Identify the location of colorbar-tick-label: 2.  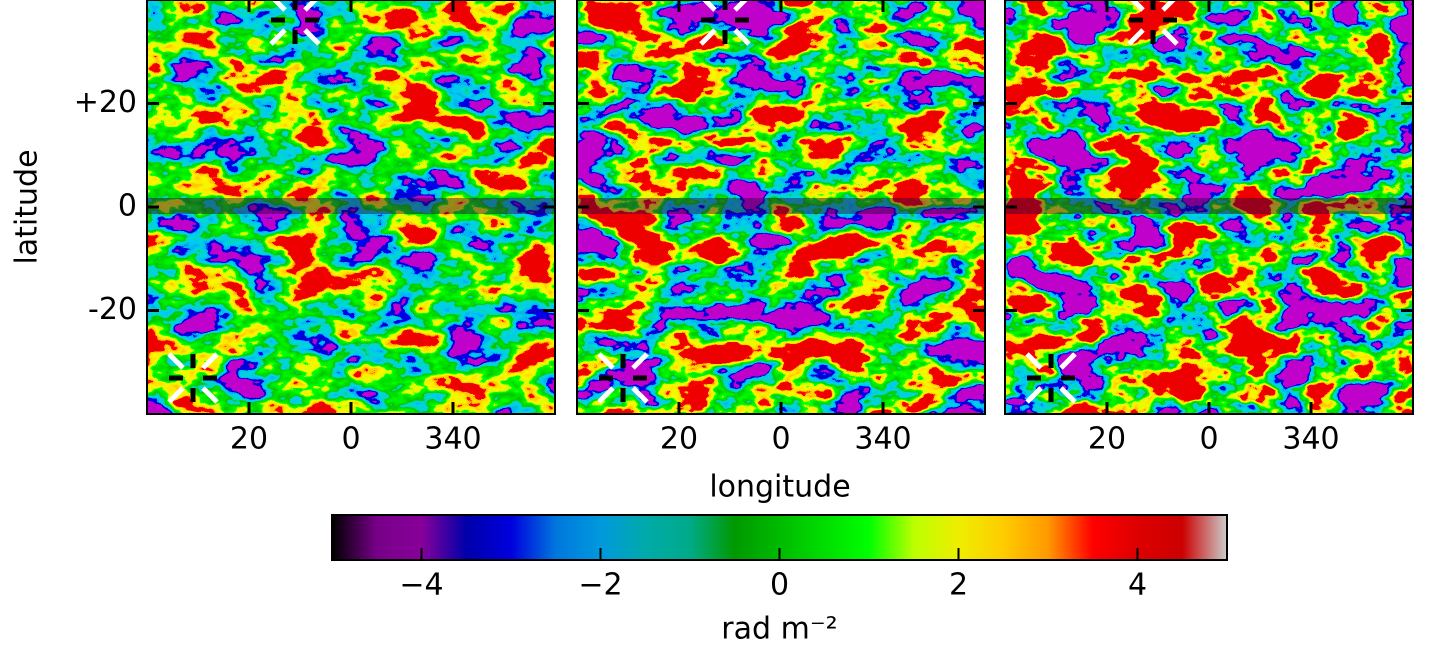
(958, 585).